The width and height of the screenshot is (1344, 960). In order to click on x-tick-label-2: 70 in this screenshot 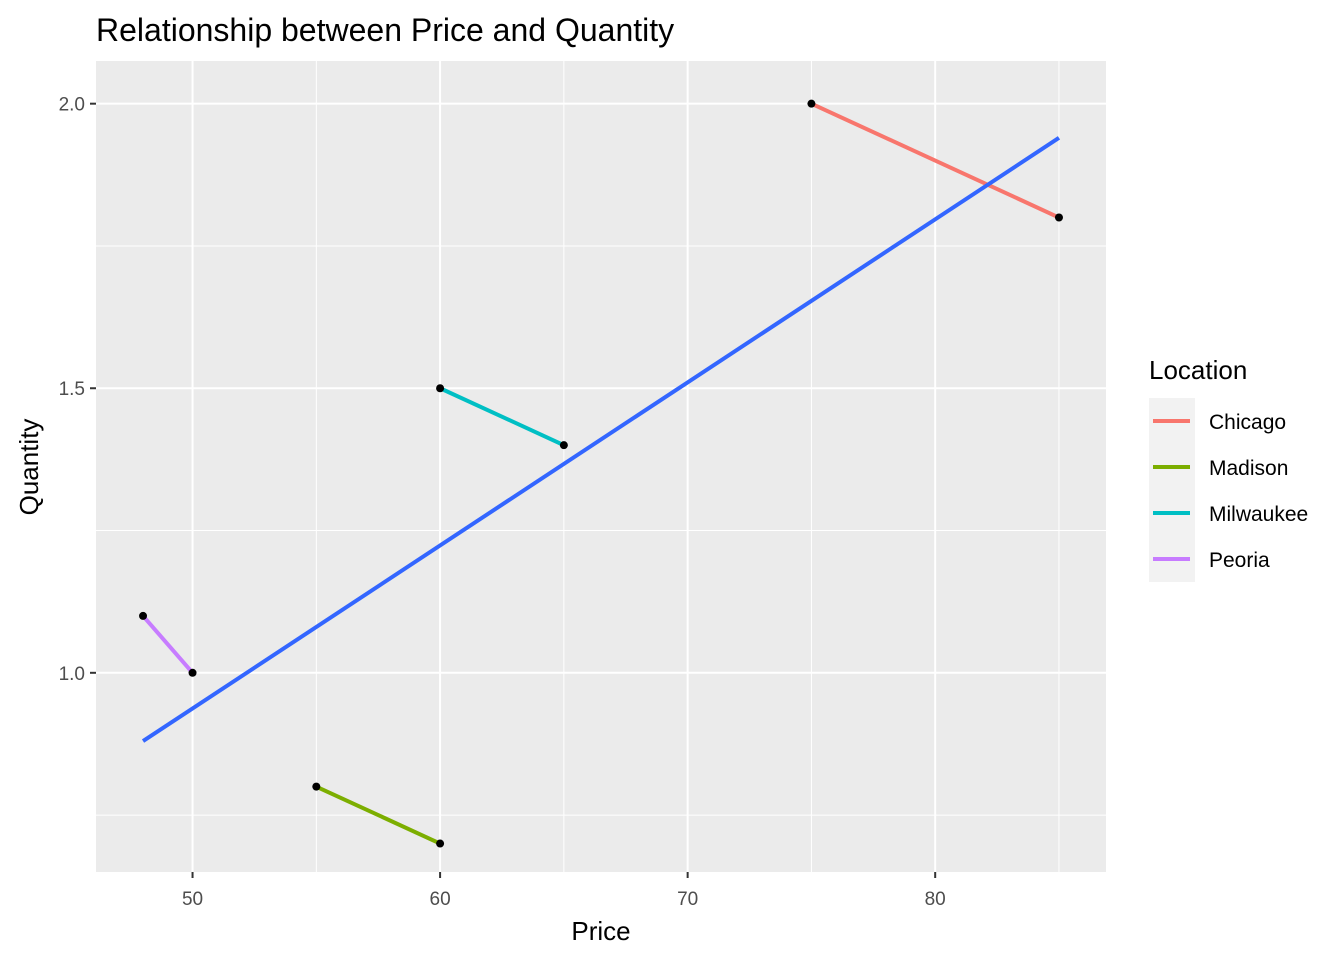, I will do `click(687, 899)`.